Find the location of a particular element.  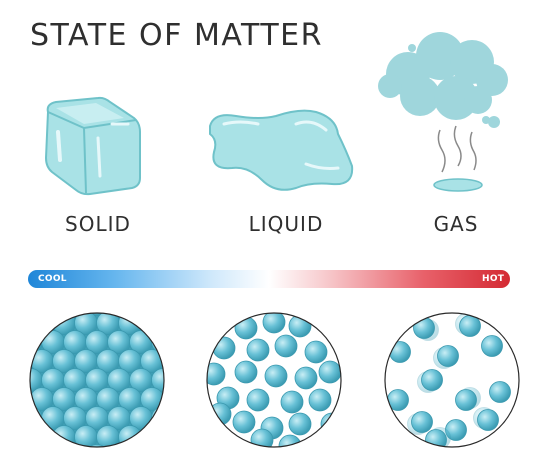

solid-label: SOLID is located at coordinates (98, 224).